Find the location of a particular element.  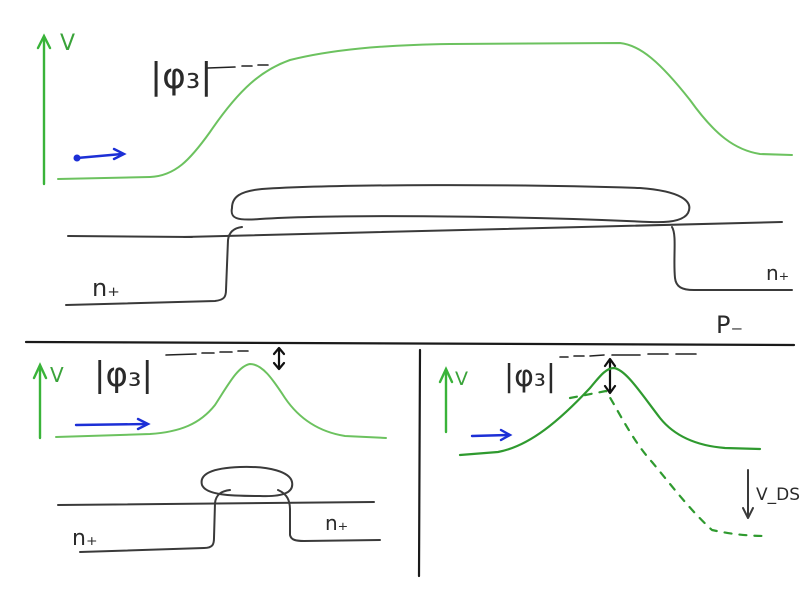

panel-bottom-right: V |φ₃| V_DS is located at coordinates (619, 445).